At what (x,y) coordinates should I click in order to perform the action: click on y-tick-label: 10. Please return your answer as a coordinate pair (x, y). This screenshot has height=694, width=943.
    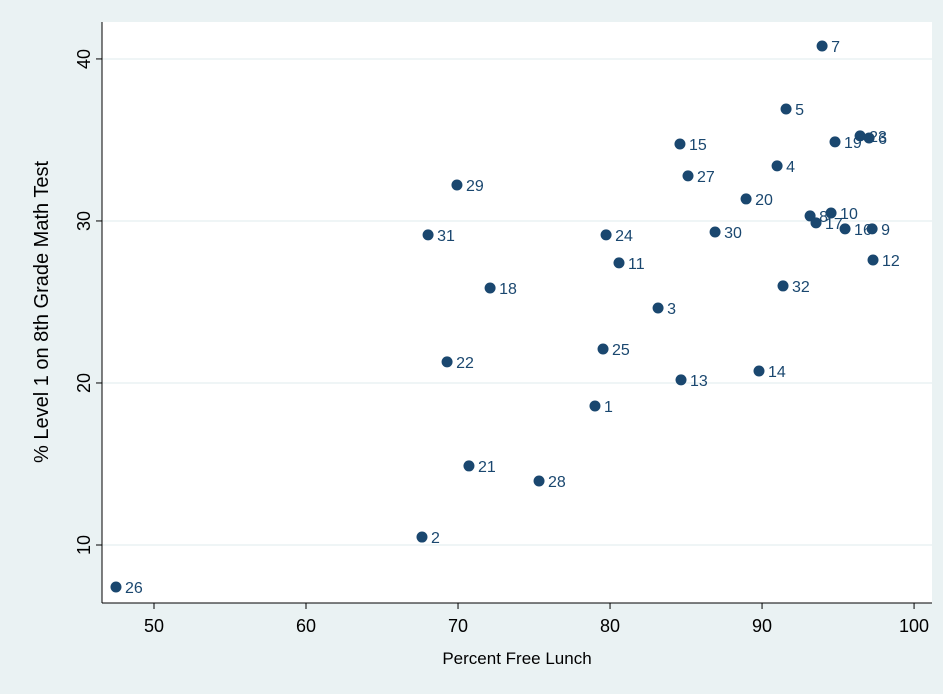
    Looking at the image, I should click on (84, 545).